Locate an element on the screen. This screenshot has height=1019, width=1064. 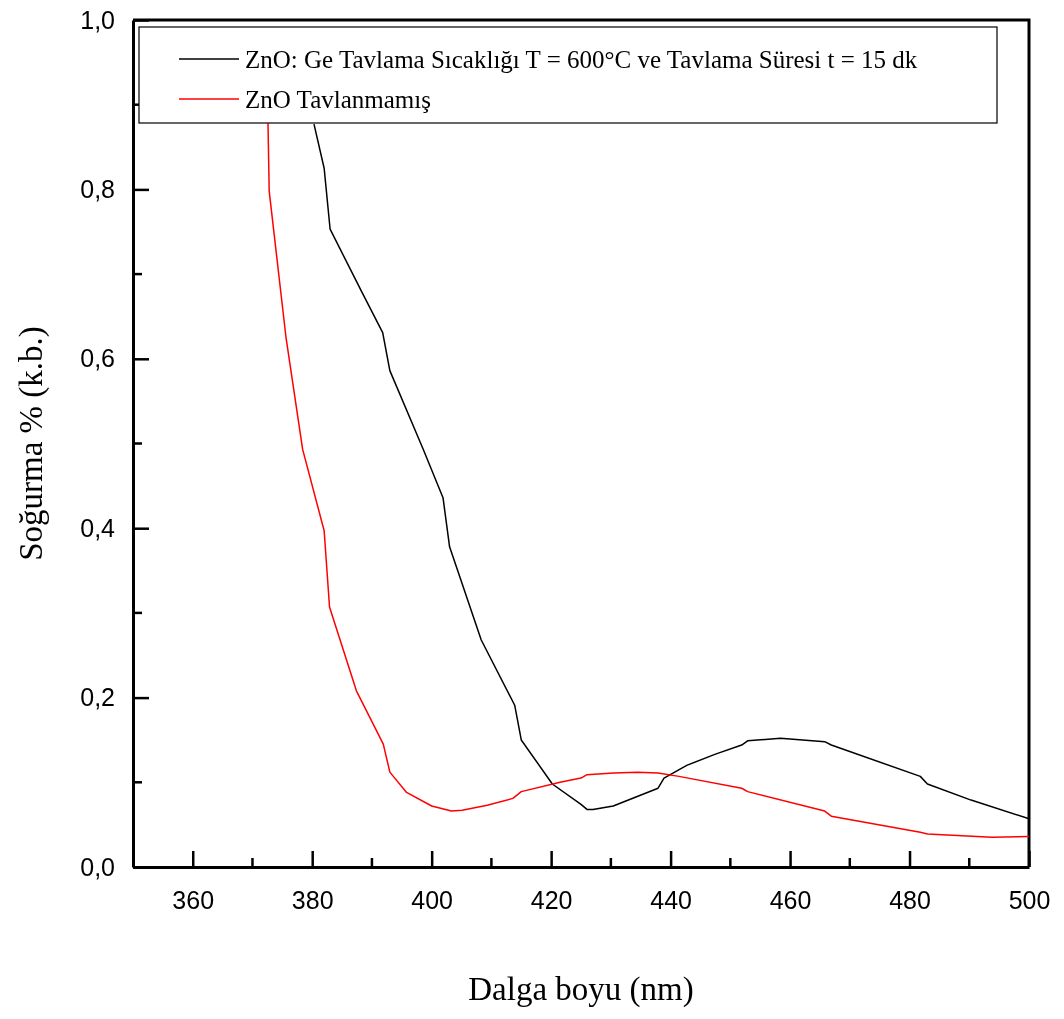
y-tick-label: 0,6 is located at coordinates (97, 358).